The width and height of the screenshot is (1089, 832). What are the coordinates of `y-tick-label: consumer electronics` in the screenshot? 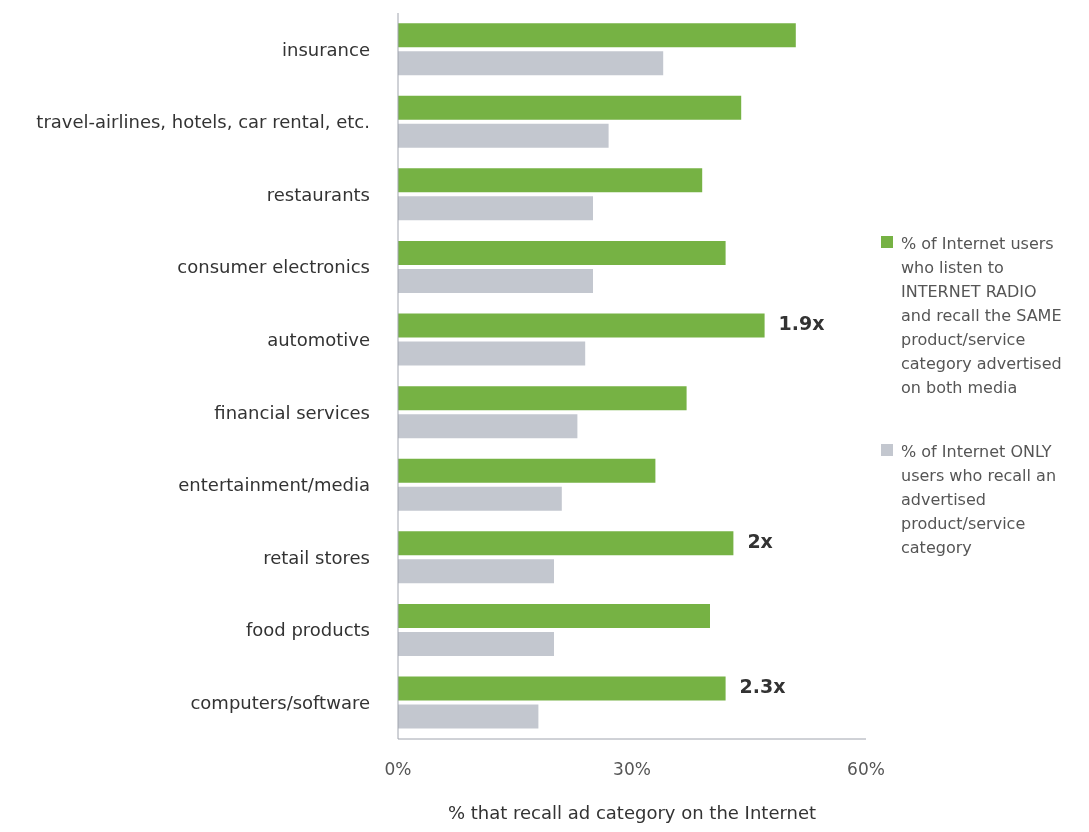 It's located at (273, 267).